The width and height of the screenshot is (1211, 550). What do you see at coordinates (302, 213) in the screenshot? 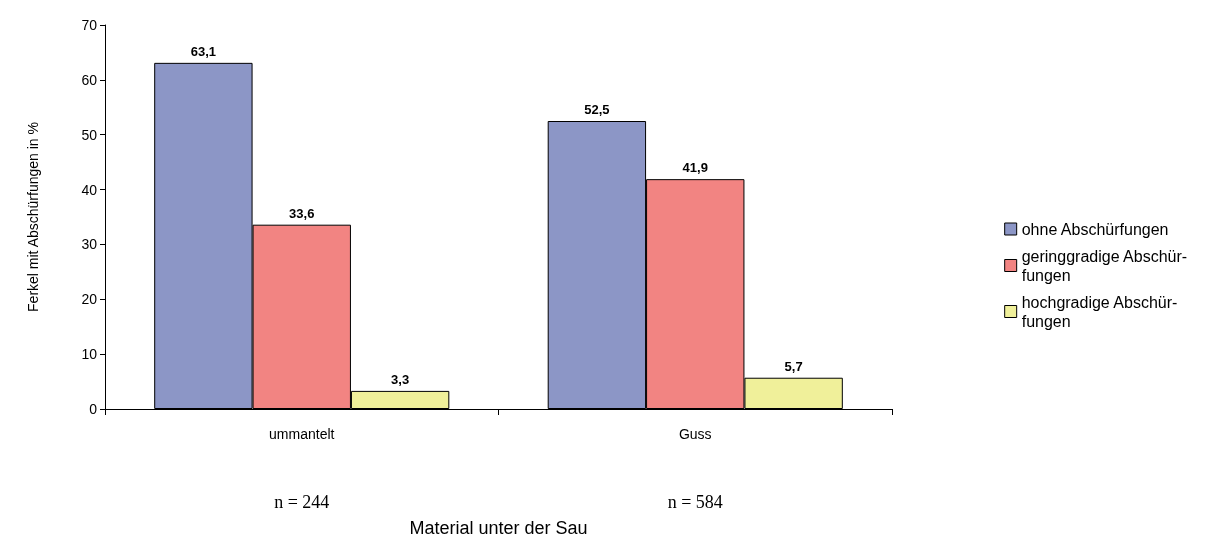
I see `data-label: 33,6` at bounding box center [302, 213].